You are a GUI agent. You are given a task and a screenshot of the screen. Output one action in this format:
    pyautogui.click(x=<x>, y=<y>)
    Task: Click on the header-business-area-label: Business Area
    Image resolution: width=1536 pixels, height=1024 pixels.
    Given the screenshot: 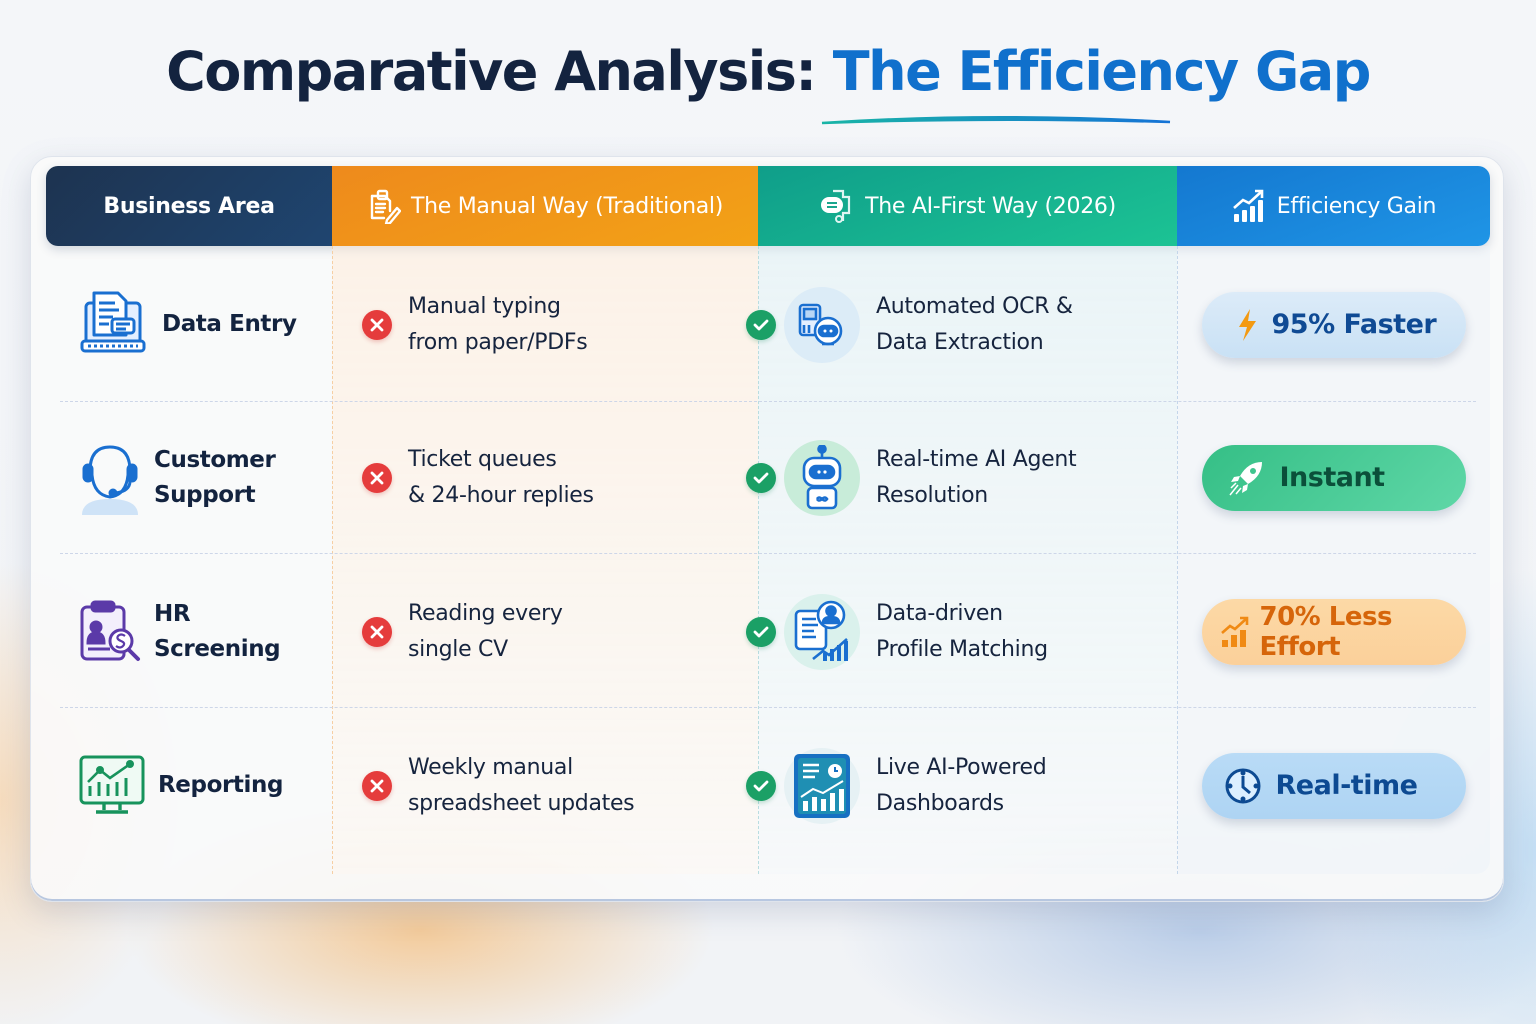 What is the action you would take?
    pyautogui.click(x=189, y=206)
    